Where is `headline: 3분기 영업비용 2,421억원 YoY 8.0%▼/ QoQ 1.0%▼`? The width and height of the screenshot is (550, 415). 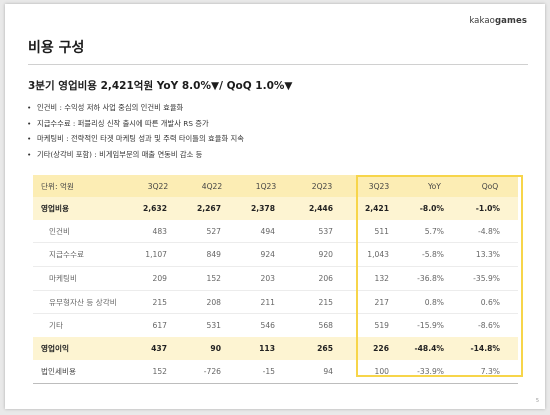 headline: 3분기 영업비용 2,421억원 YoY 8.0%▼/ QoQ 1.0%▼ is located at coordinates (160, 86).